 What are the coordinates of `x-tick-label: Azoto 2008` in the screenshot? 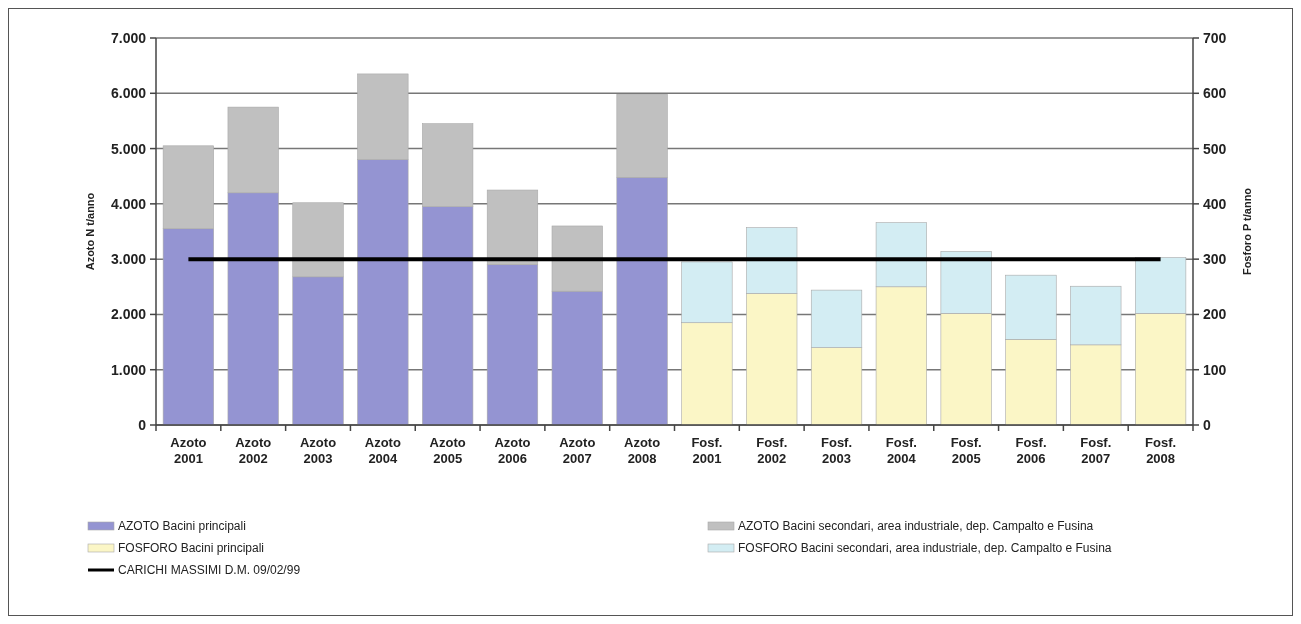 It's located at (642, 450).